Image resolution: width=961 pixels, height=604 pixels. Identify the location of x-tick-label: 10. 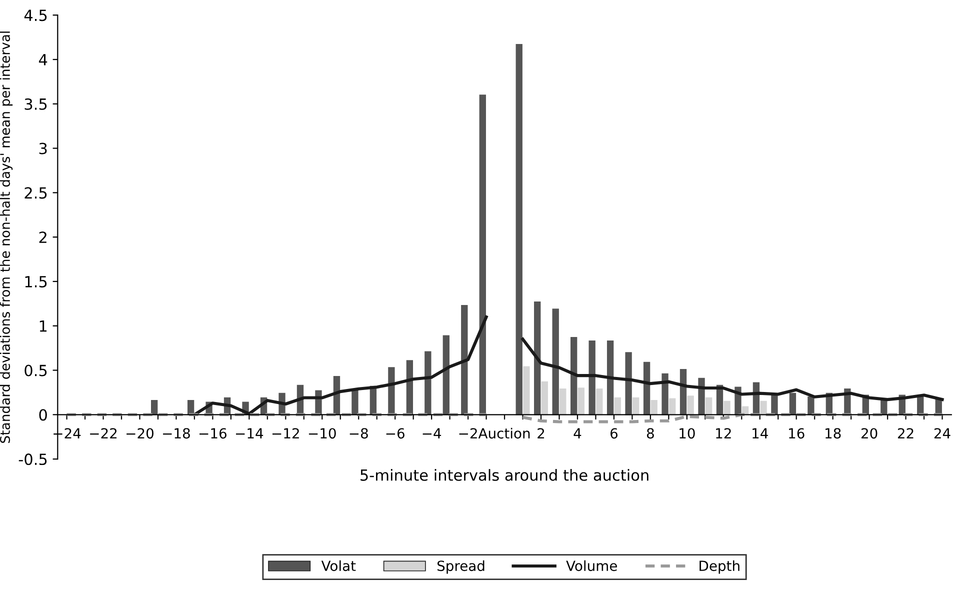
(687, 433).